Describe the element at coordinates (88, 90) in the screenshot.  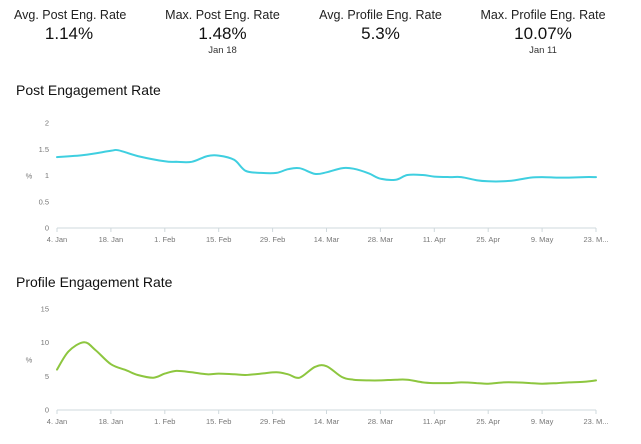
I see `post-engagement-title: Post Engagement Rate` at that location.